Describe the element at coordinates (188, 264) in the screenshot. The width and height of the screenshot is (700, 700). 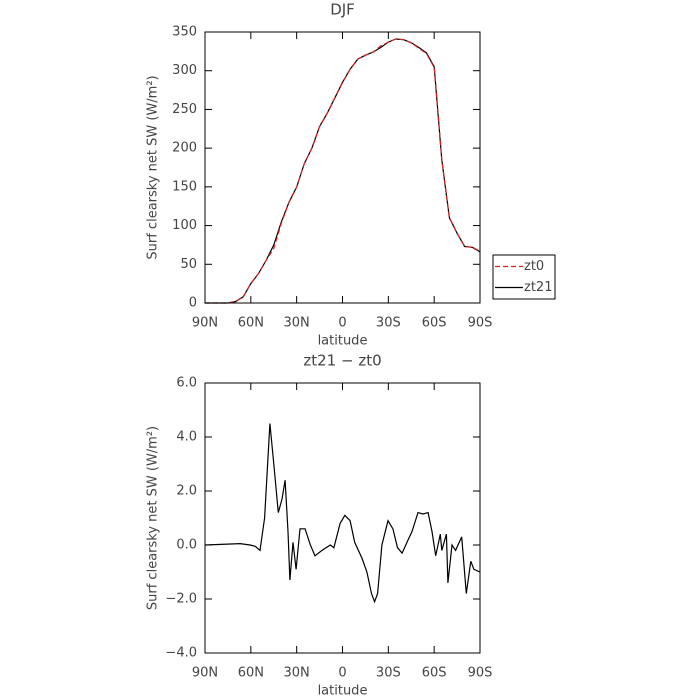
I see `y-tick-label: 50` at that location.